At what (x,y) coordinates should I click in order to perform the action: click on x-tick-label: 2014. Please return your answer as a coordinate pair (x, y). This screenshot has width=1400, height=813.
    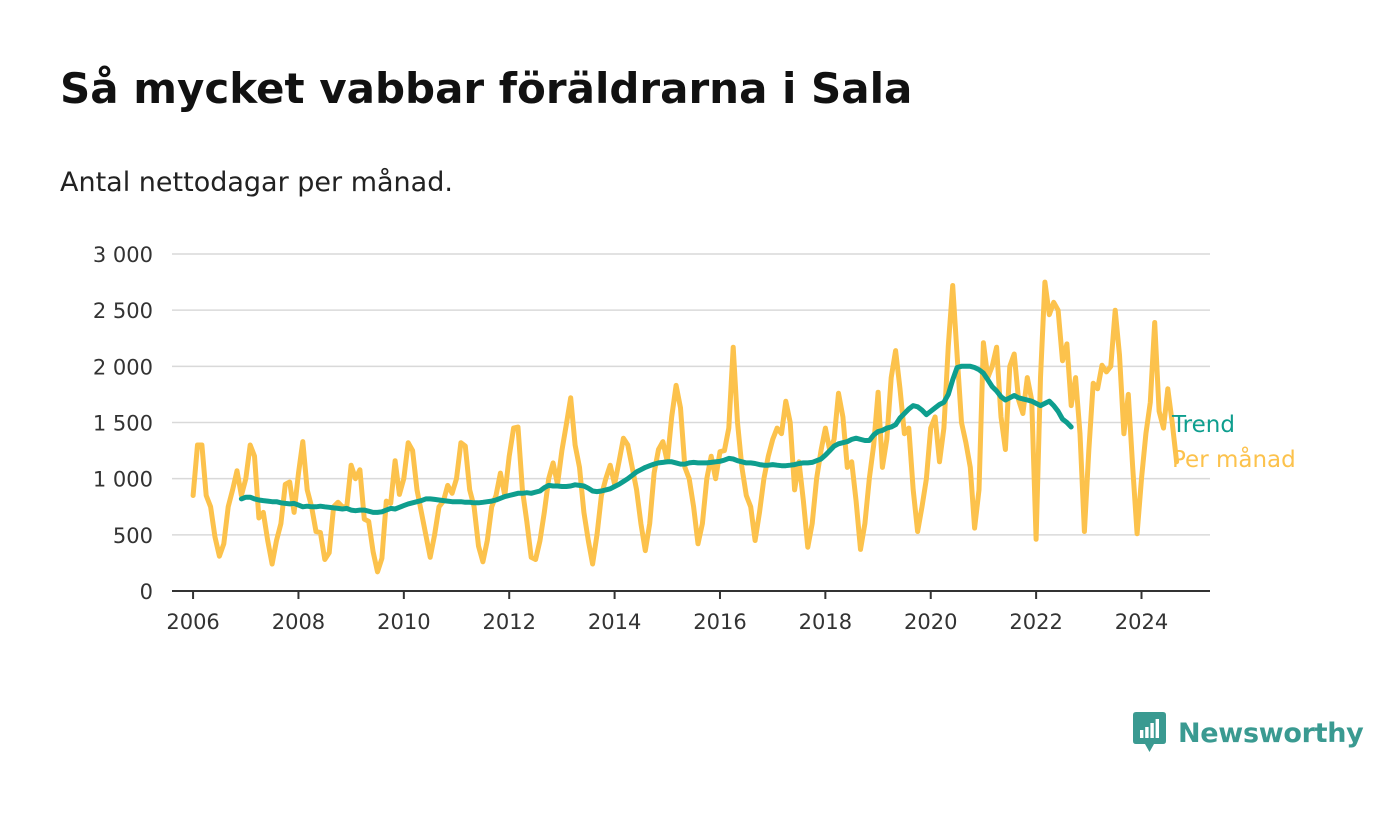
    Looking at the image, I should click on (614, 622).